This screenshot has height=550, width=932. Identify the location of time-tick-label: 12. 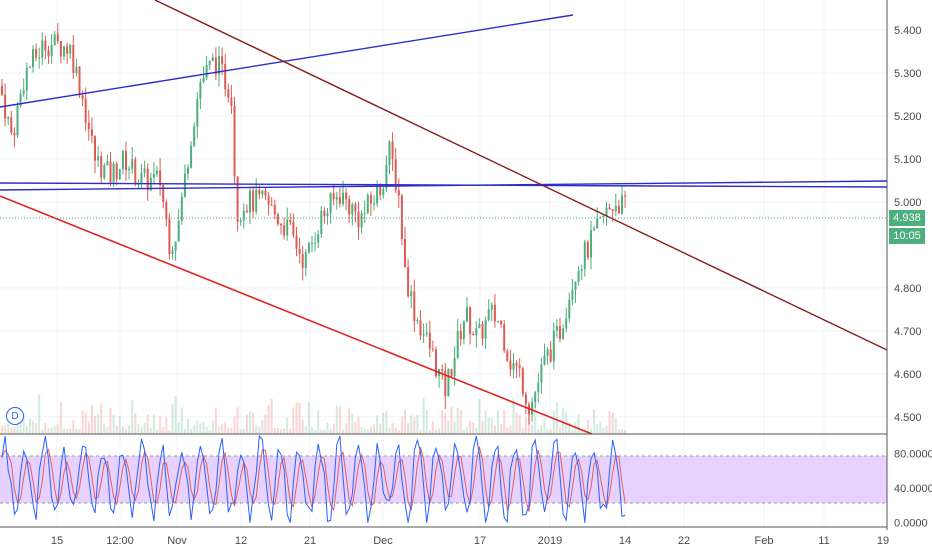
(241, 541).